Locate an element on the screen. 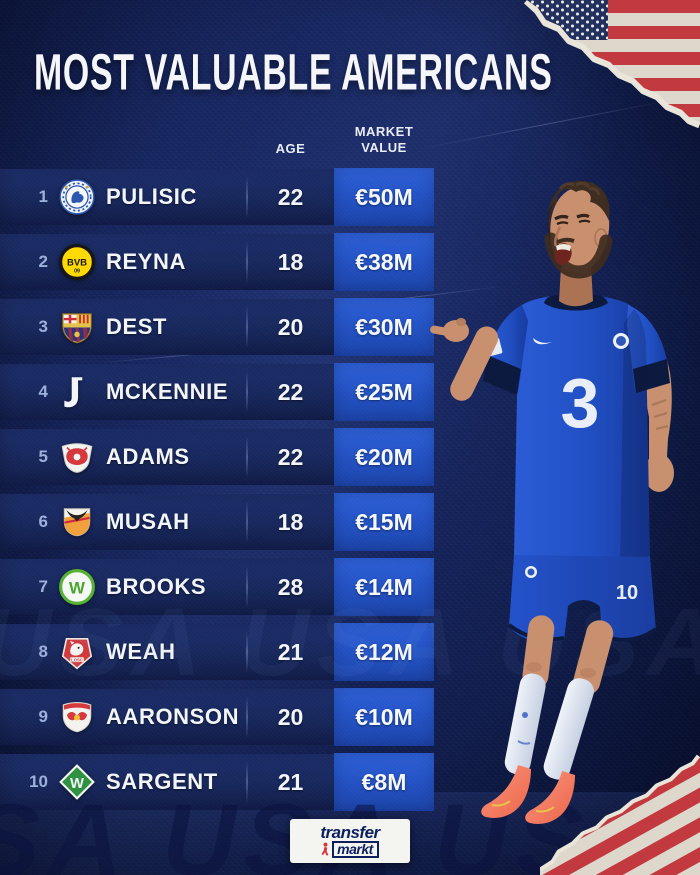 The height and width of the screenshot is (875, 700). club-badge-chelsea is located at coordinates (77, 197).